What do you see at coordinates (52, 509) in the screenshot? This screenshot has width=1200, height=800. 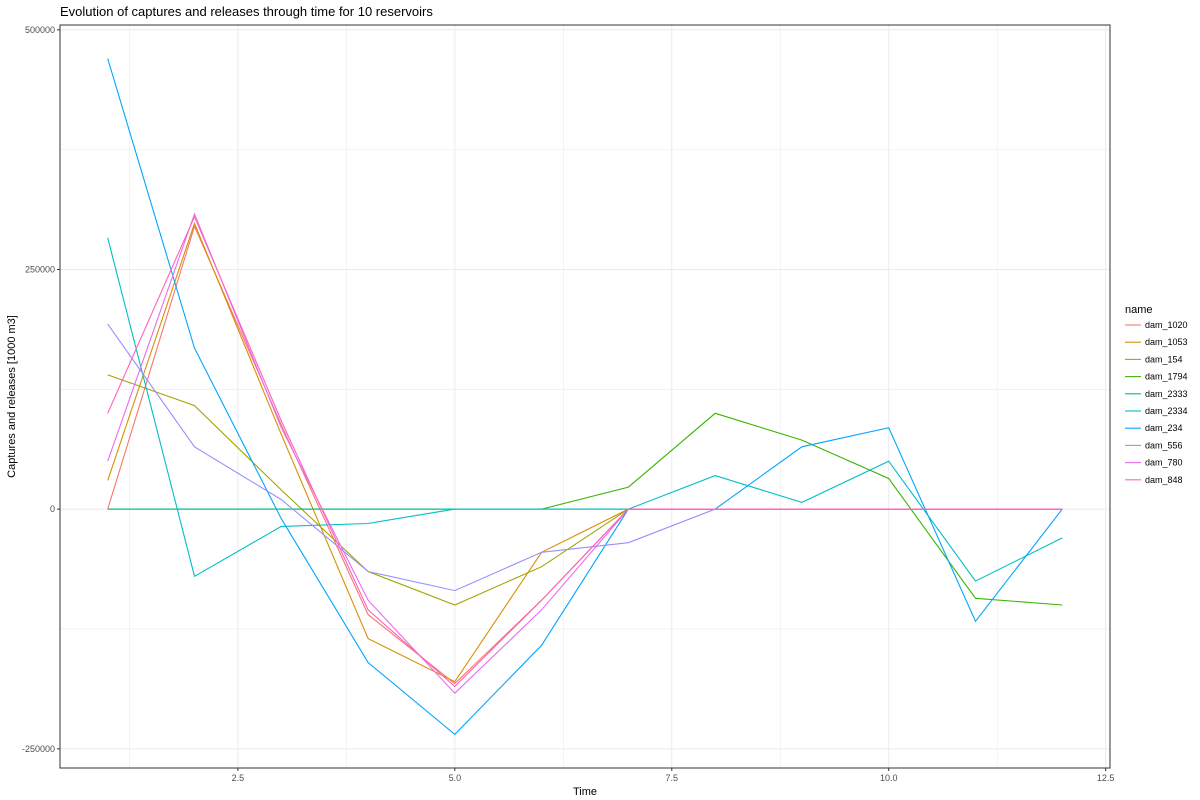 I see `y-tick-label: 0` at bounding box center [52, 509].